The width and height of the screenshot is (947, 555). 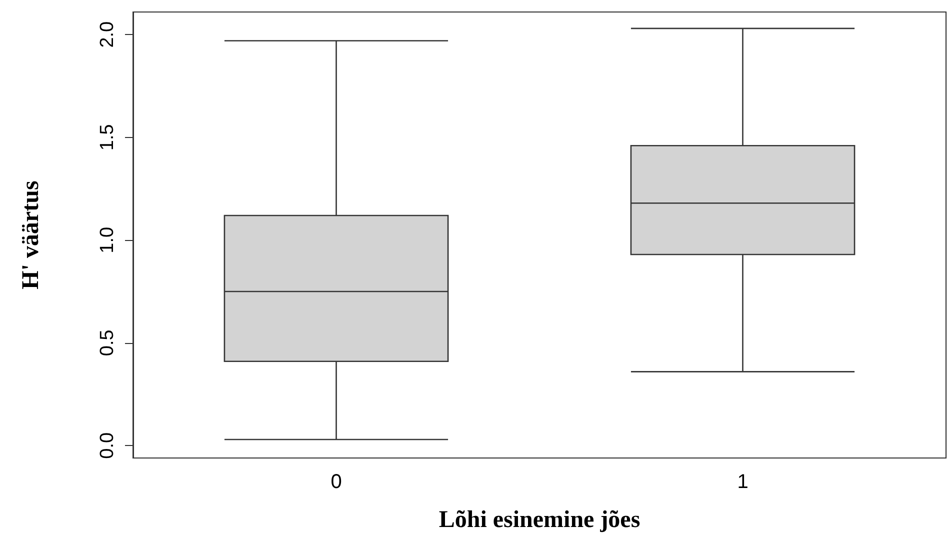 I want to click on y-tick-label: 0.0, so click(x=107, y=445).